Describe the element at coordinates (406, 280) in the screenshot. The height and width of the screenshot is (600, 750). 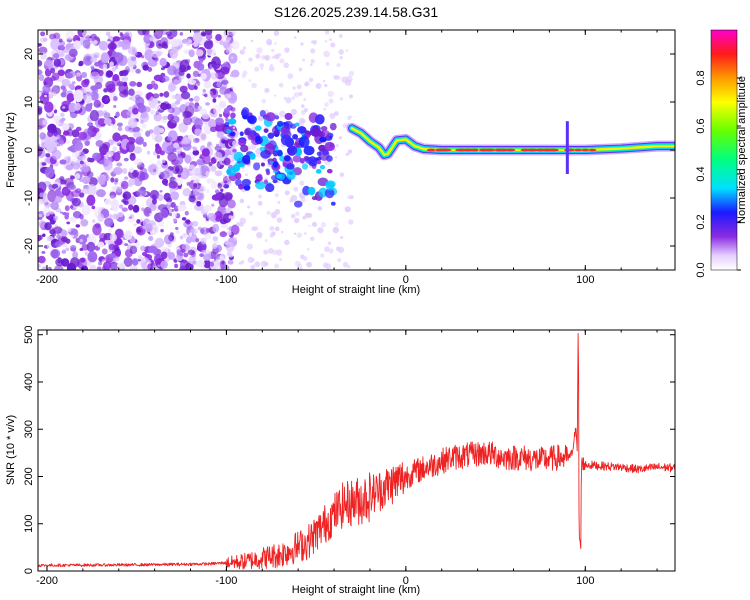
I see `spectrogram-xtick-label: 0` at that location.